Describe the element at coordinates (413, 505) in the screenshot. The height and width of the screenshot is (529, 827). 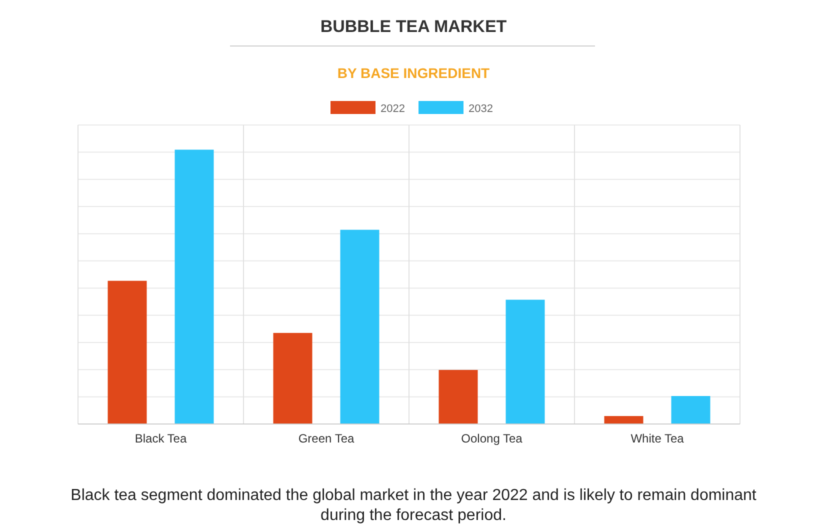
I see `text: Black tea segment dominated the global market in the year 2022 and is likely to remain dominant during the forecast period.` at that location.